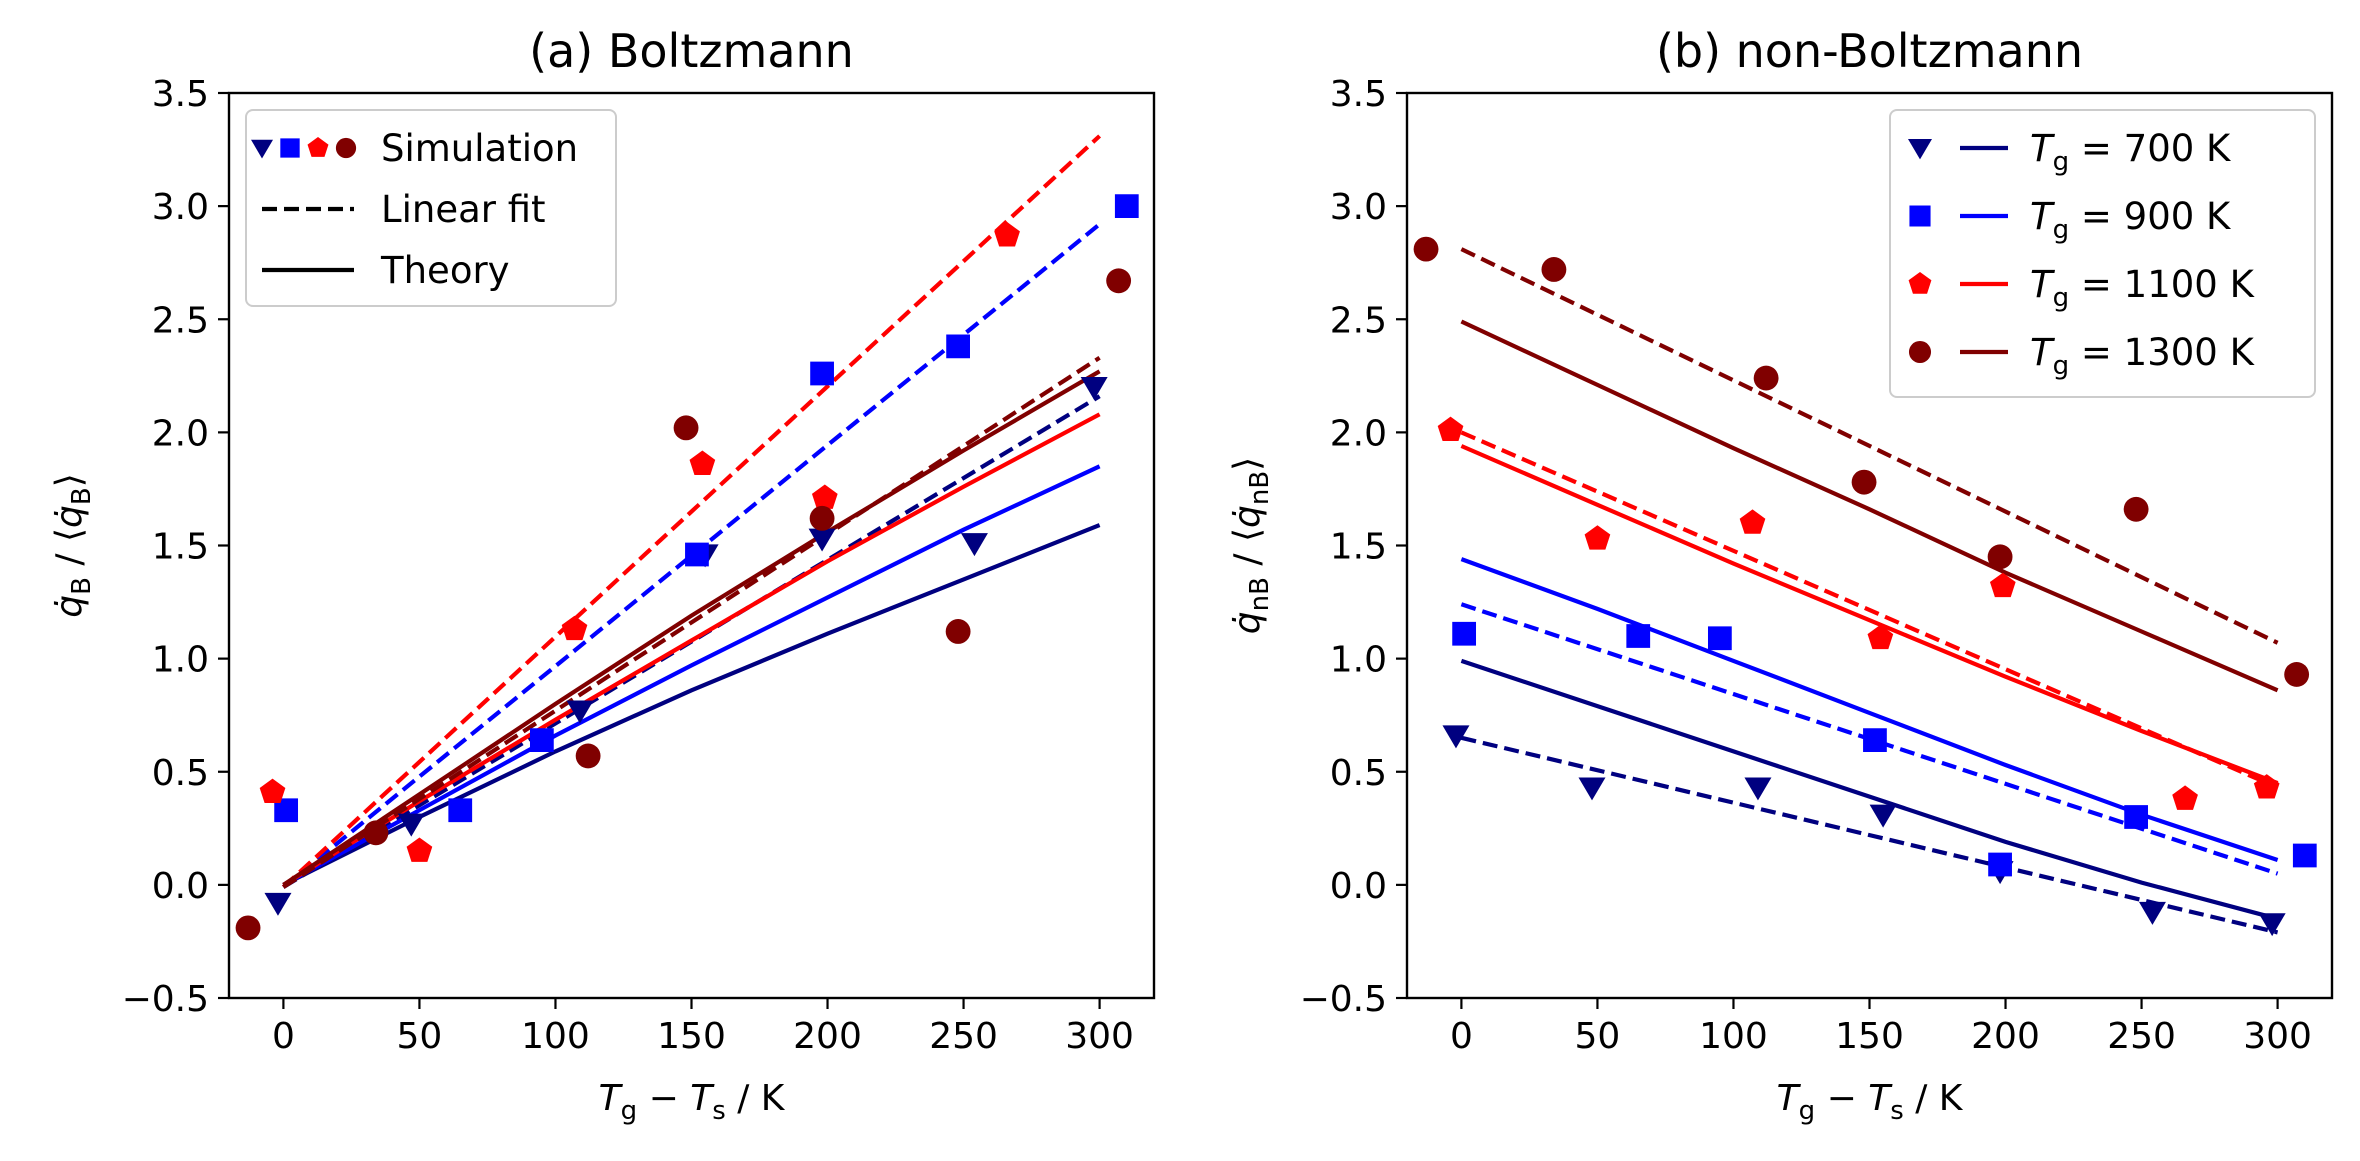 This screenshot has width=2360, height=1161. I want to click on x-tick-label: 300, so click(1099, 1036).